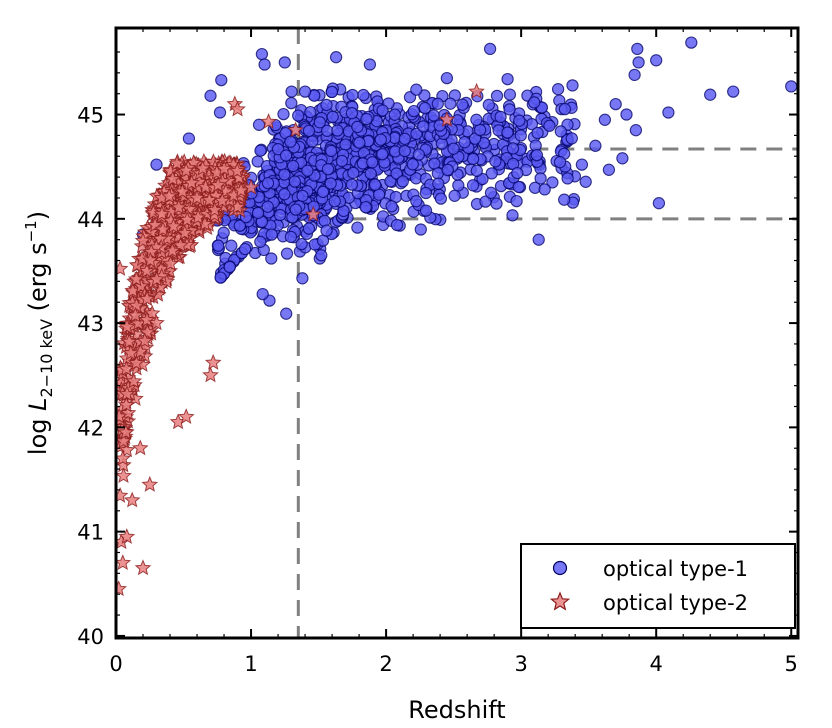 This screenshot has width=832, height=728. I want to click on y-tick-label: 45, so click(90, 116).